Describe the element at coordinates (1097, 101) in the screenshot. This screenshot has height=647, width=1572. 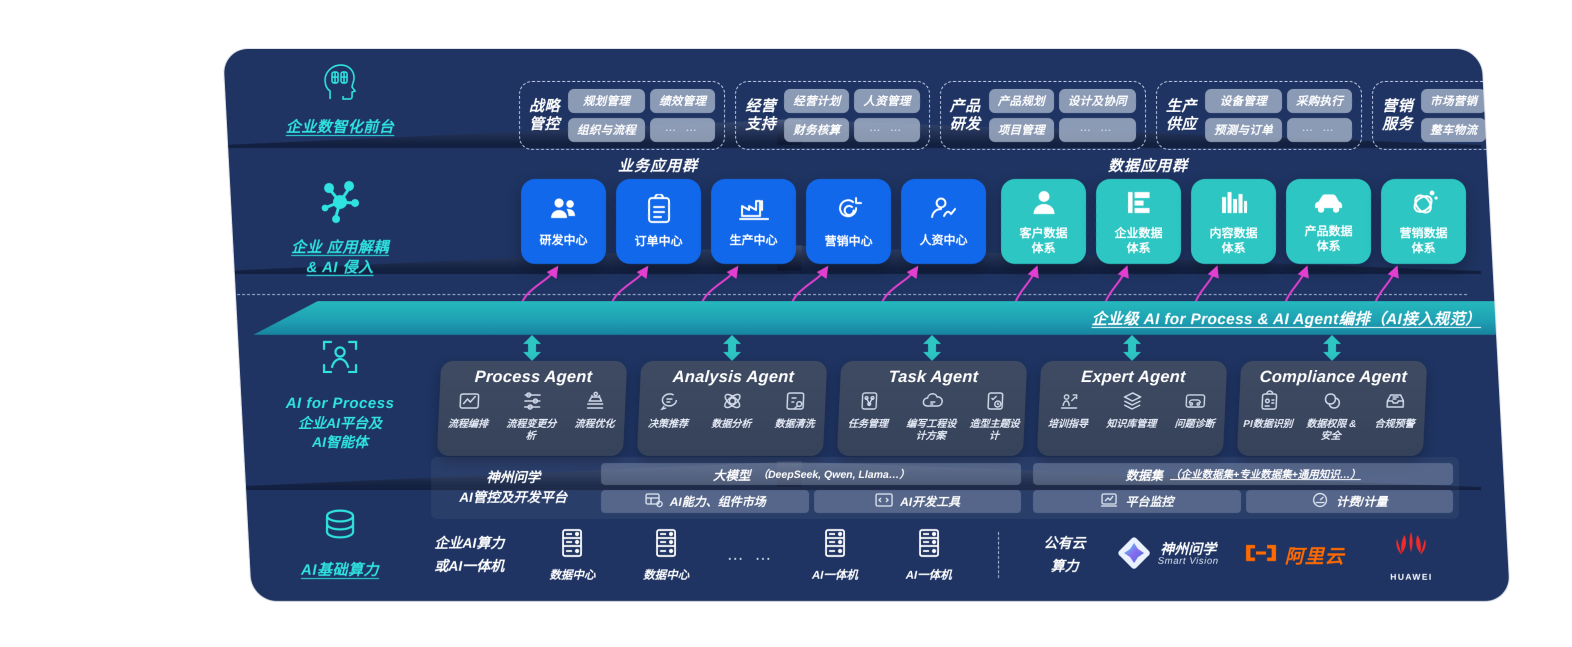
I see `domain-chip: 设计及协同` at that location.